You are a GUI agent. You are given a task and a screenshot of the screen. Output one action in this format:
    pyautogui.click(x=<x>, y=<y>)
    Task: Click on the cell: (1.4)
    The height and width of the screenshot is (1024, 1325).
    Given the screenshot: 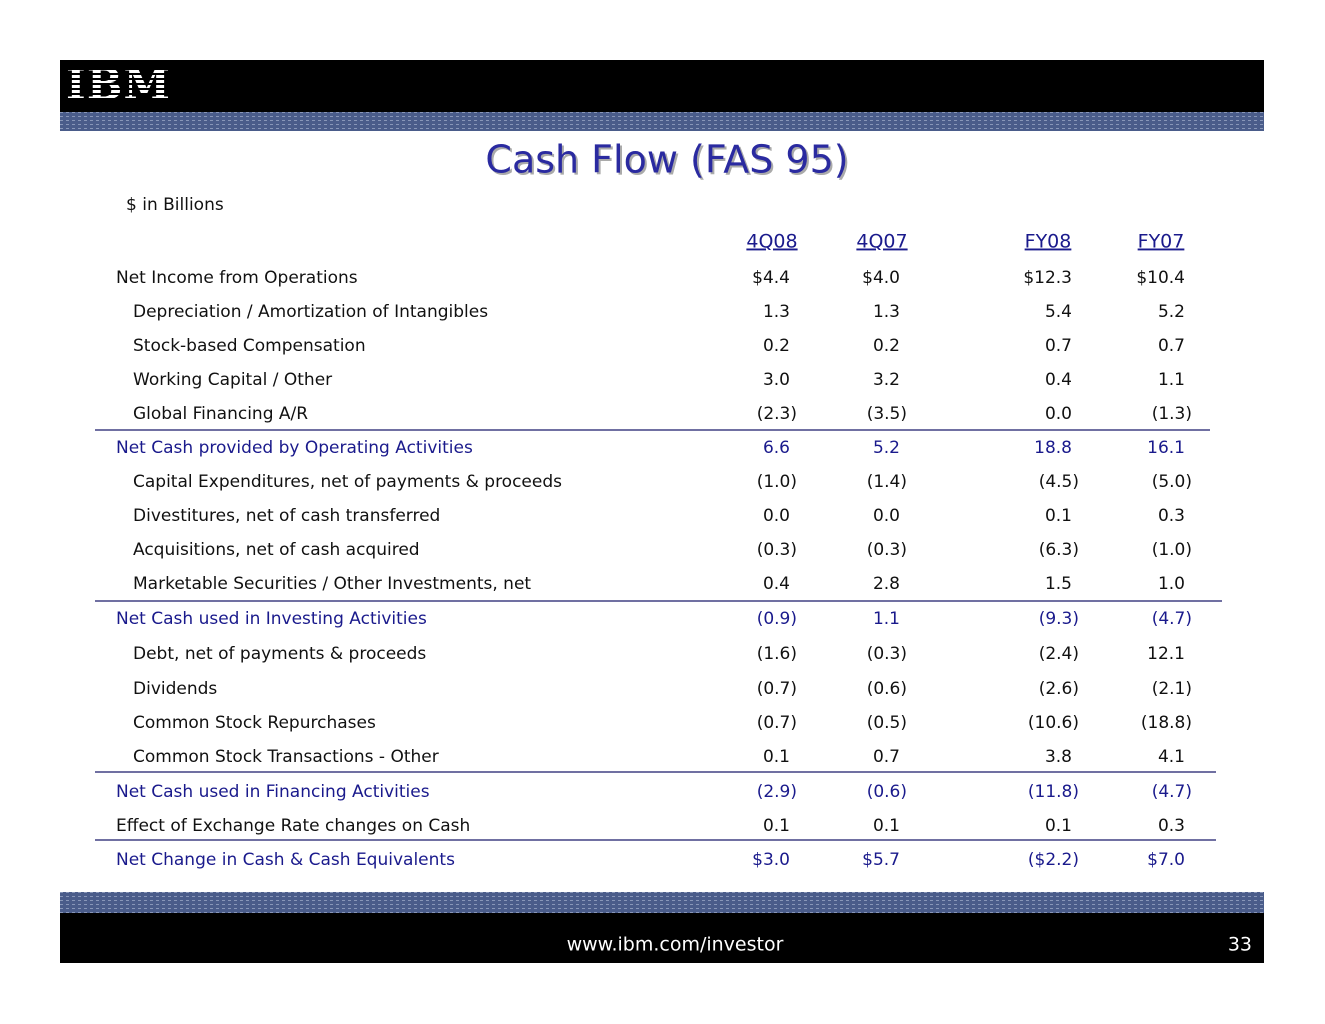 What is the action you would take?
    pyautogui.click(x=887, y=482)
    